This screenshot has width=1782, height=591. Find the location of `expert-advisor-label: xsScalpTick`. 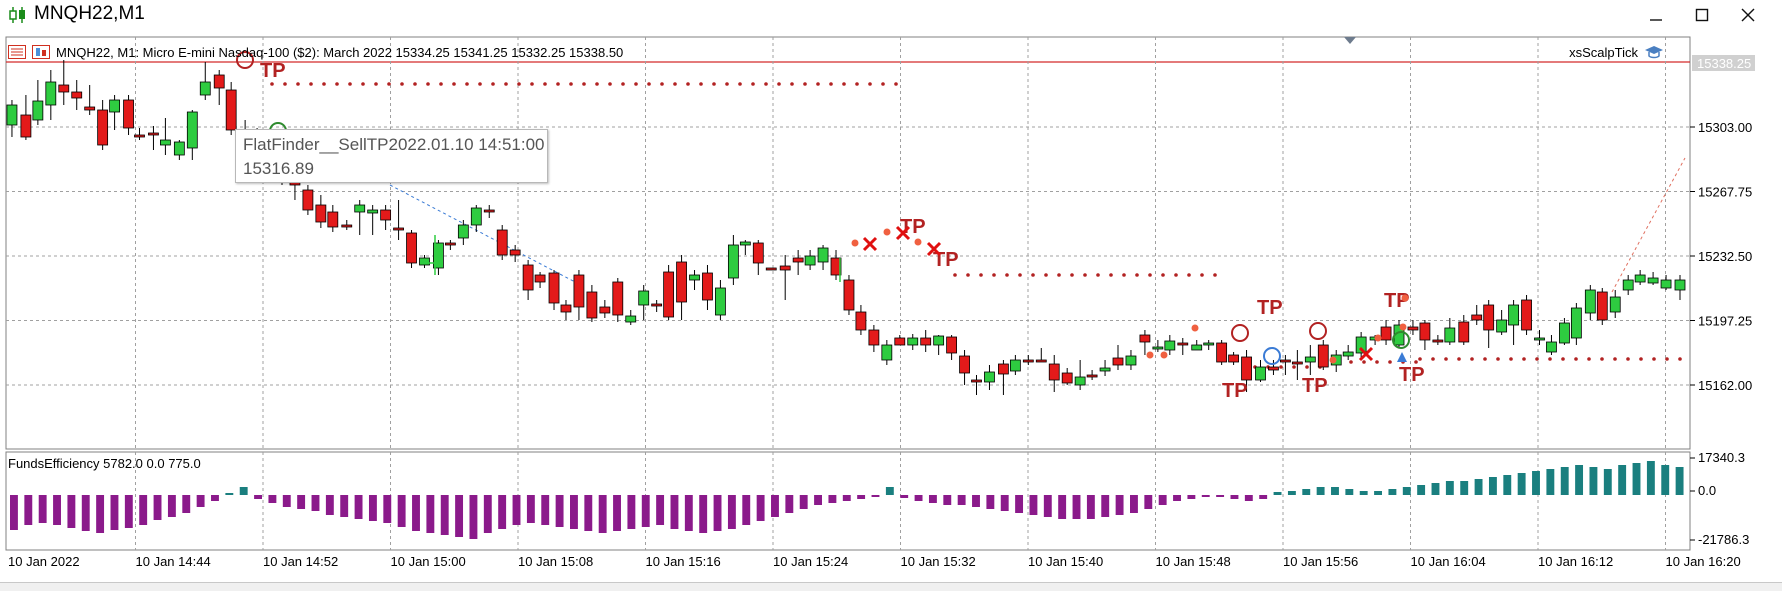

expert-advisor-label: xsScalpTick is located at coordinates (1616, 52).